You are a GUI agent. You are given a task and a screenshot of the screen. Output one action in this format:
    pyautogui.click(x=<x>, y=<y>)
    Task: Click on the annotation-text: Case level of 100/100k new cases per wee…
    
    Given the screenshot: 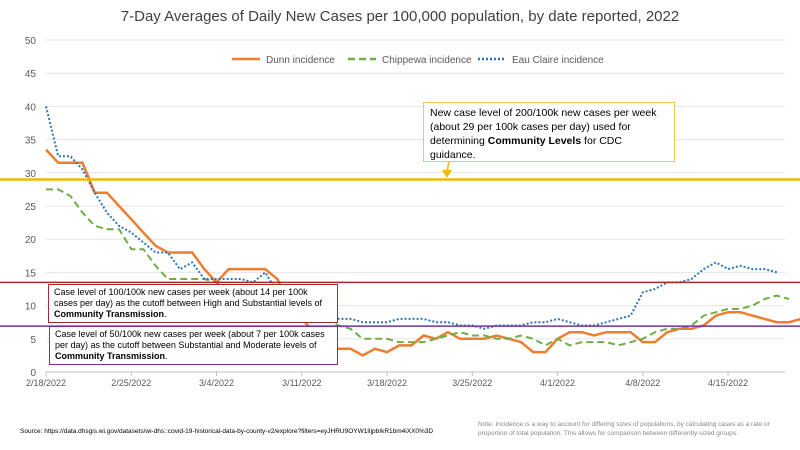 What is the action you would take?
    pyautogui.click(x=188, y=297)
    